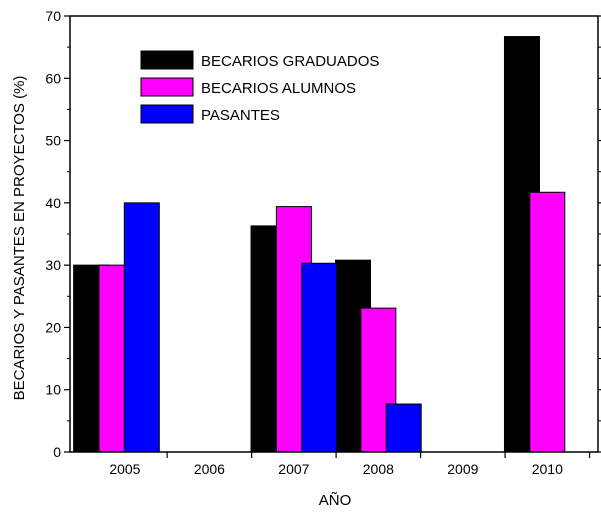 Image resolution: width=601 pixels, height=516 pixels. Describe the element at coordinates (462, 469) in the screenshot. I see `x-tick-label: 2009` at that location.